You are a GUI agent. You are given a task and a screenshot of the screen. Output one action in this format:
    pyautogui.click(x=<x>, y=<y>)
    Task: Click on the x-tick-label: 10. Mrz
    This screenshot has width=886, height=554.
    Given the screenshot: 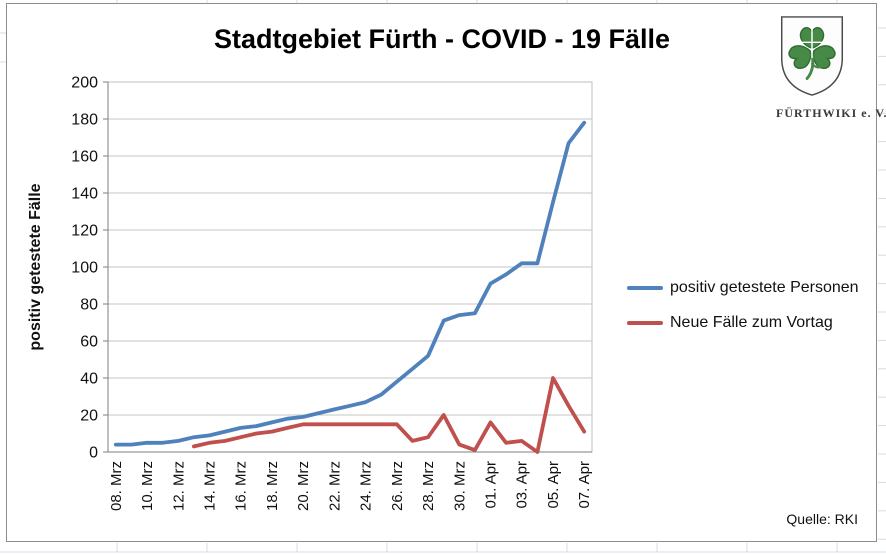 What is the action you would take?
    pyautogui.click(x=147, y=486)
    